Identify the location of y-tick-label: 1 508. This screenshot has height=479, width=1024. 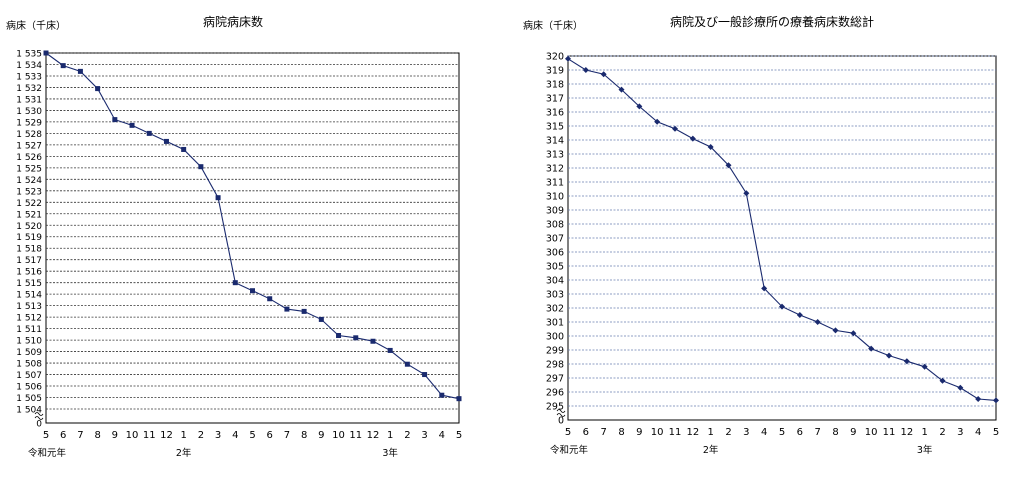
(29, 365).